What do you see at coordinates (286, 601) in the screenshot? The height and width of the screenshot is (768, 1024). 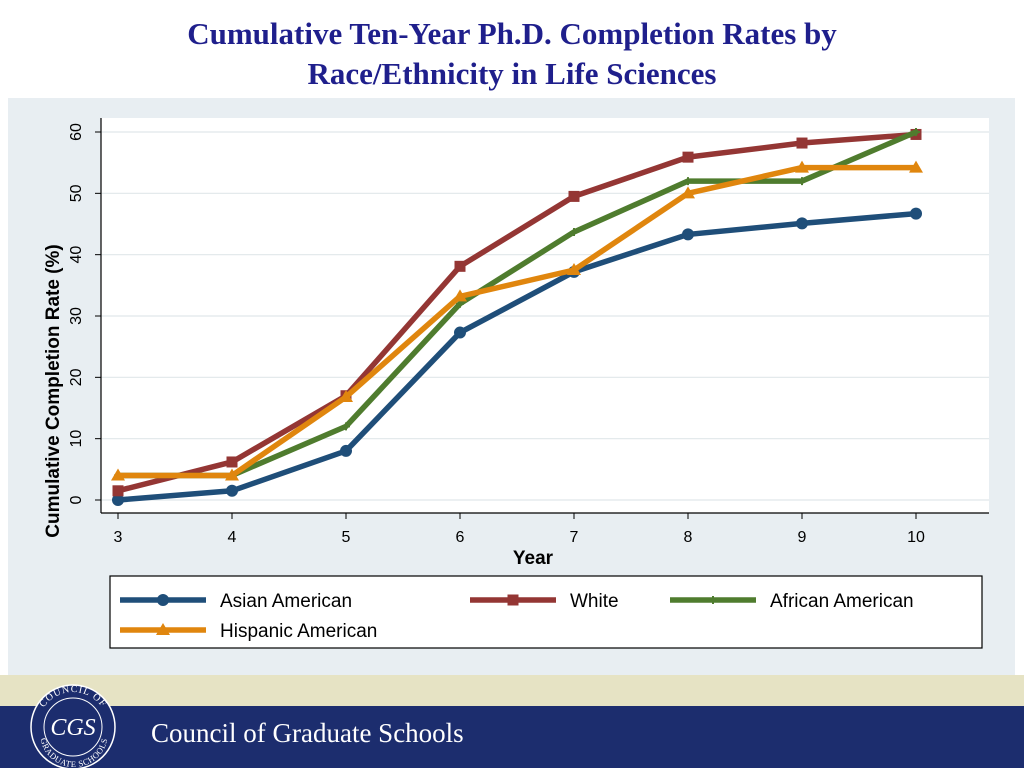 I see `legend-label: Asian American` at bounding box center [286, 601].